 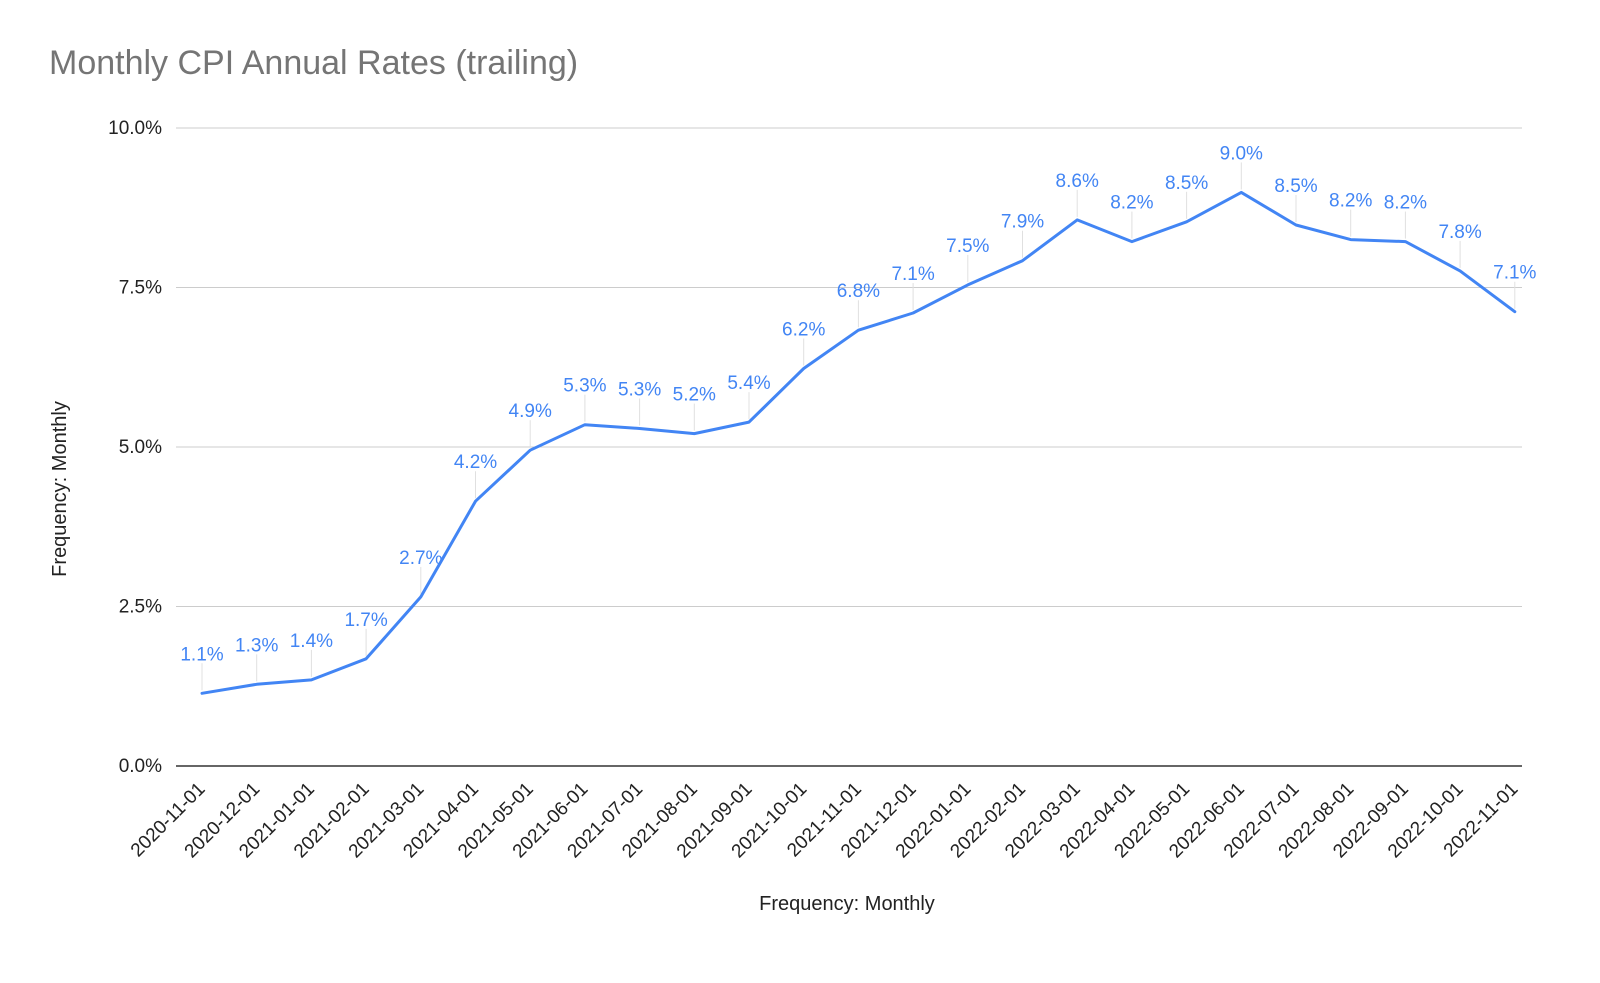 I want to click on data-label: 1.4%, so click(x=311, y=641).